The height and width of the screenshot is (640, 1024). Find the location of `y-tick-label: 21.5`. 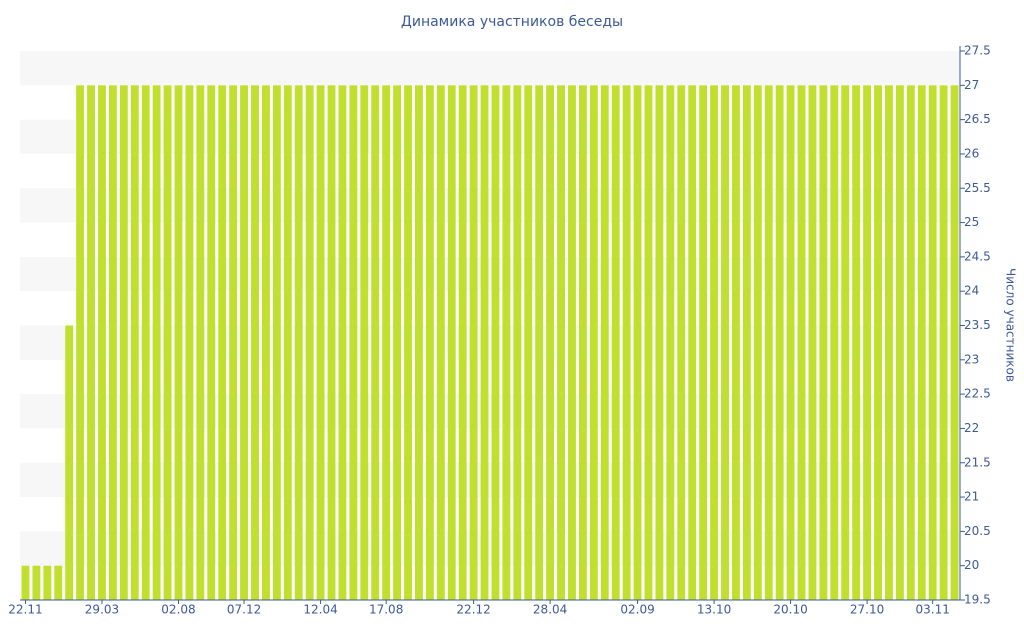

y-tick-label: 21.5 is located at coordinates (977, 462).